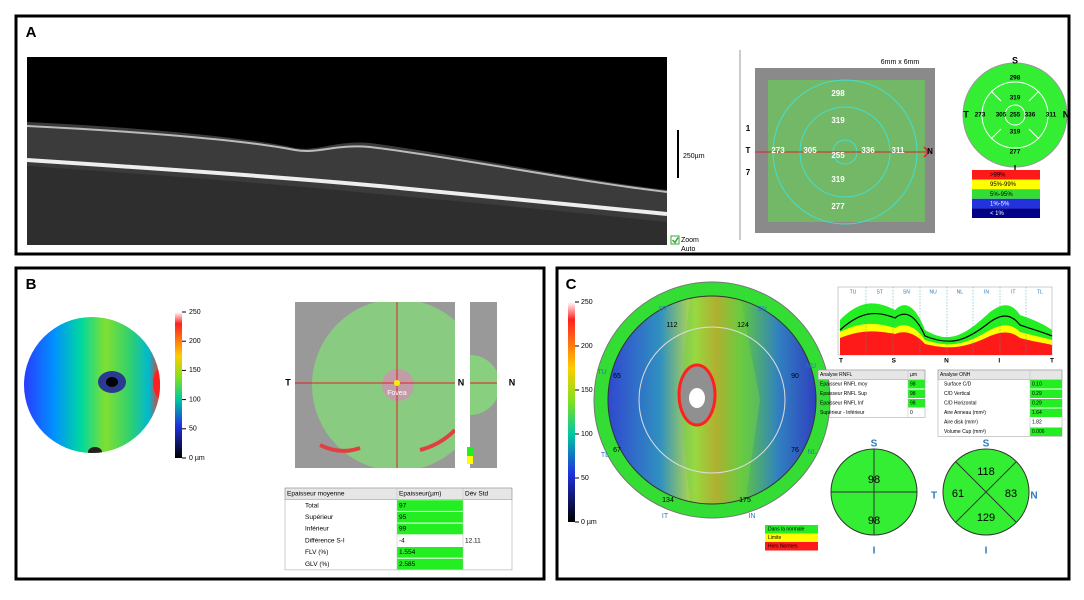 The width and height of the screenshot is (1084, 600). What do you see at coordinates (843, 394) in the screenshot?
I see `table-cell: Epaisseur RNFL Sup` at bounding box center [843, 394].